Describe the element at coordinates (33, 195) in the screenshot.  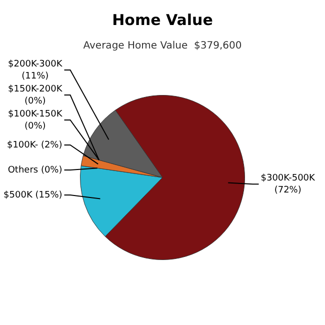
I see `slice-label: $500K (15%)` at that location.